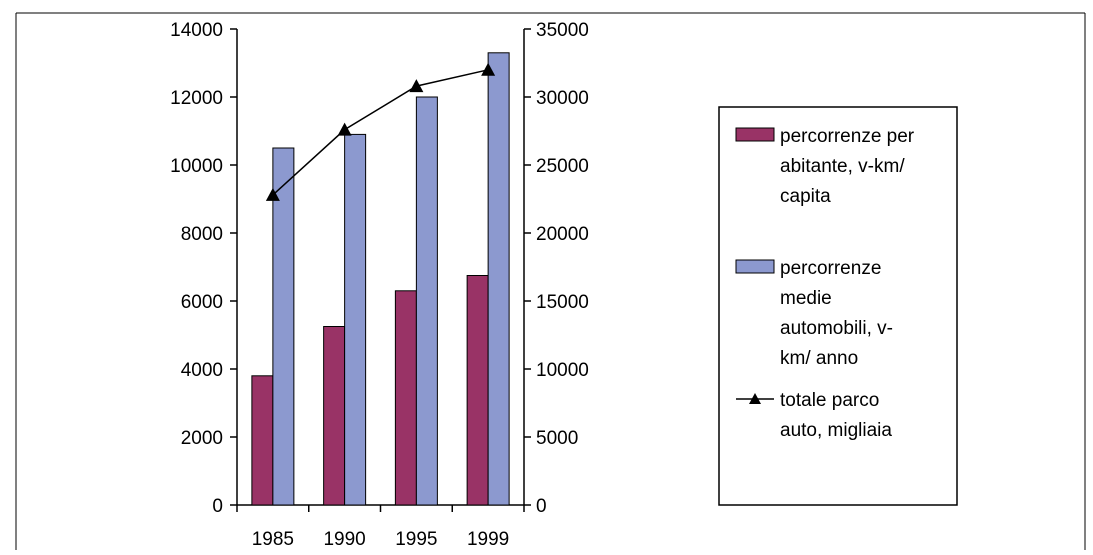 The width and height of the screenshot is (1093, 555). Describe the element at coordinates (196, 98) in the screenshot. I see `y-left-tick-label: 12000` at that location.